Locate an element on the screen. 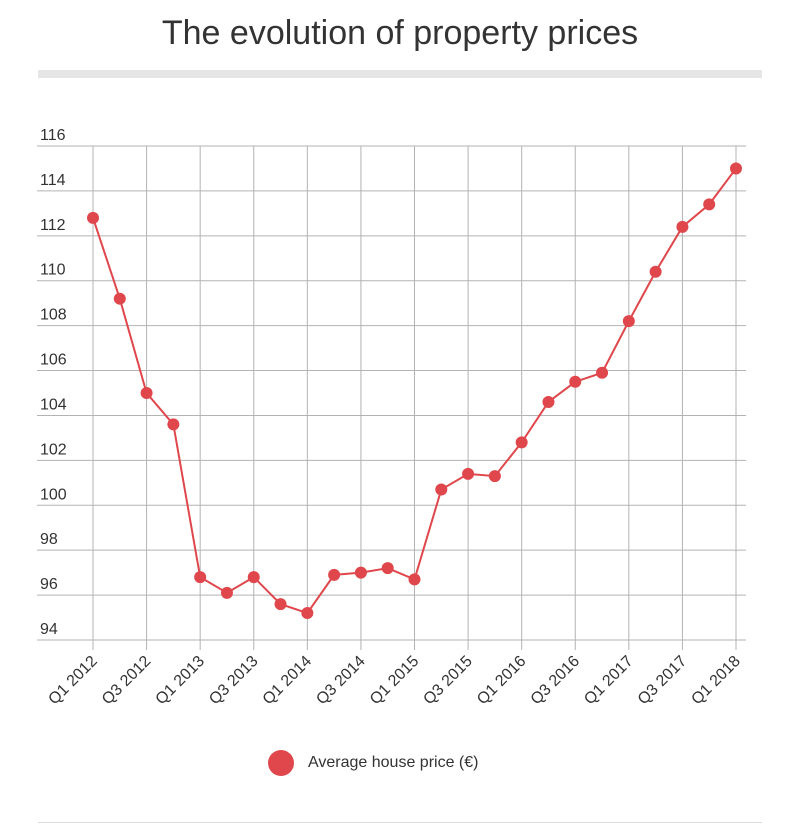  x-tick-label: Q1 2018 is located at coordinates (715, 680).